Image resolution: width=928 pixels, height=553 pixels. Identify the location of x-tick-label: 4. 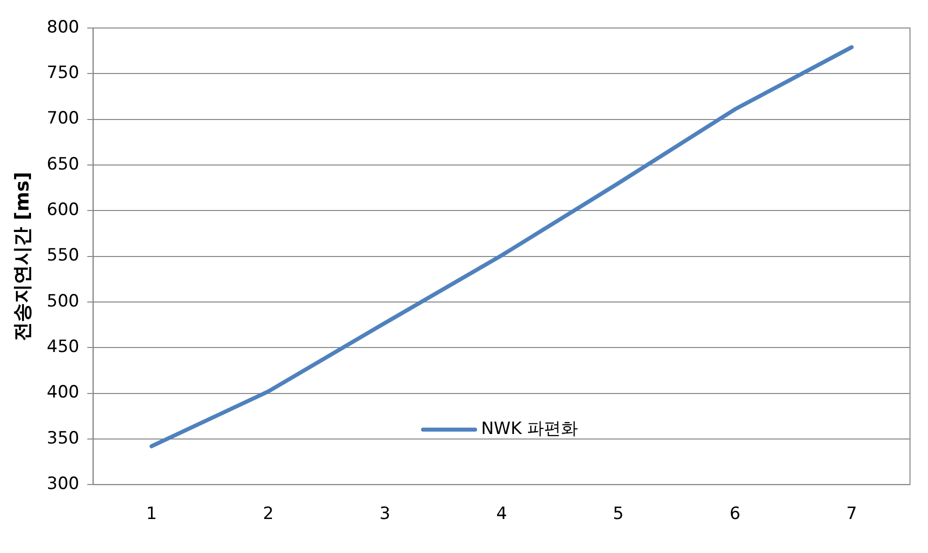
(502, 514).